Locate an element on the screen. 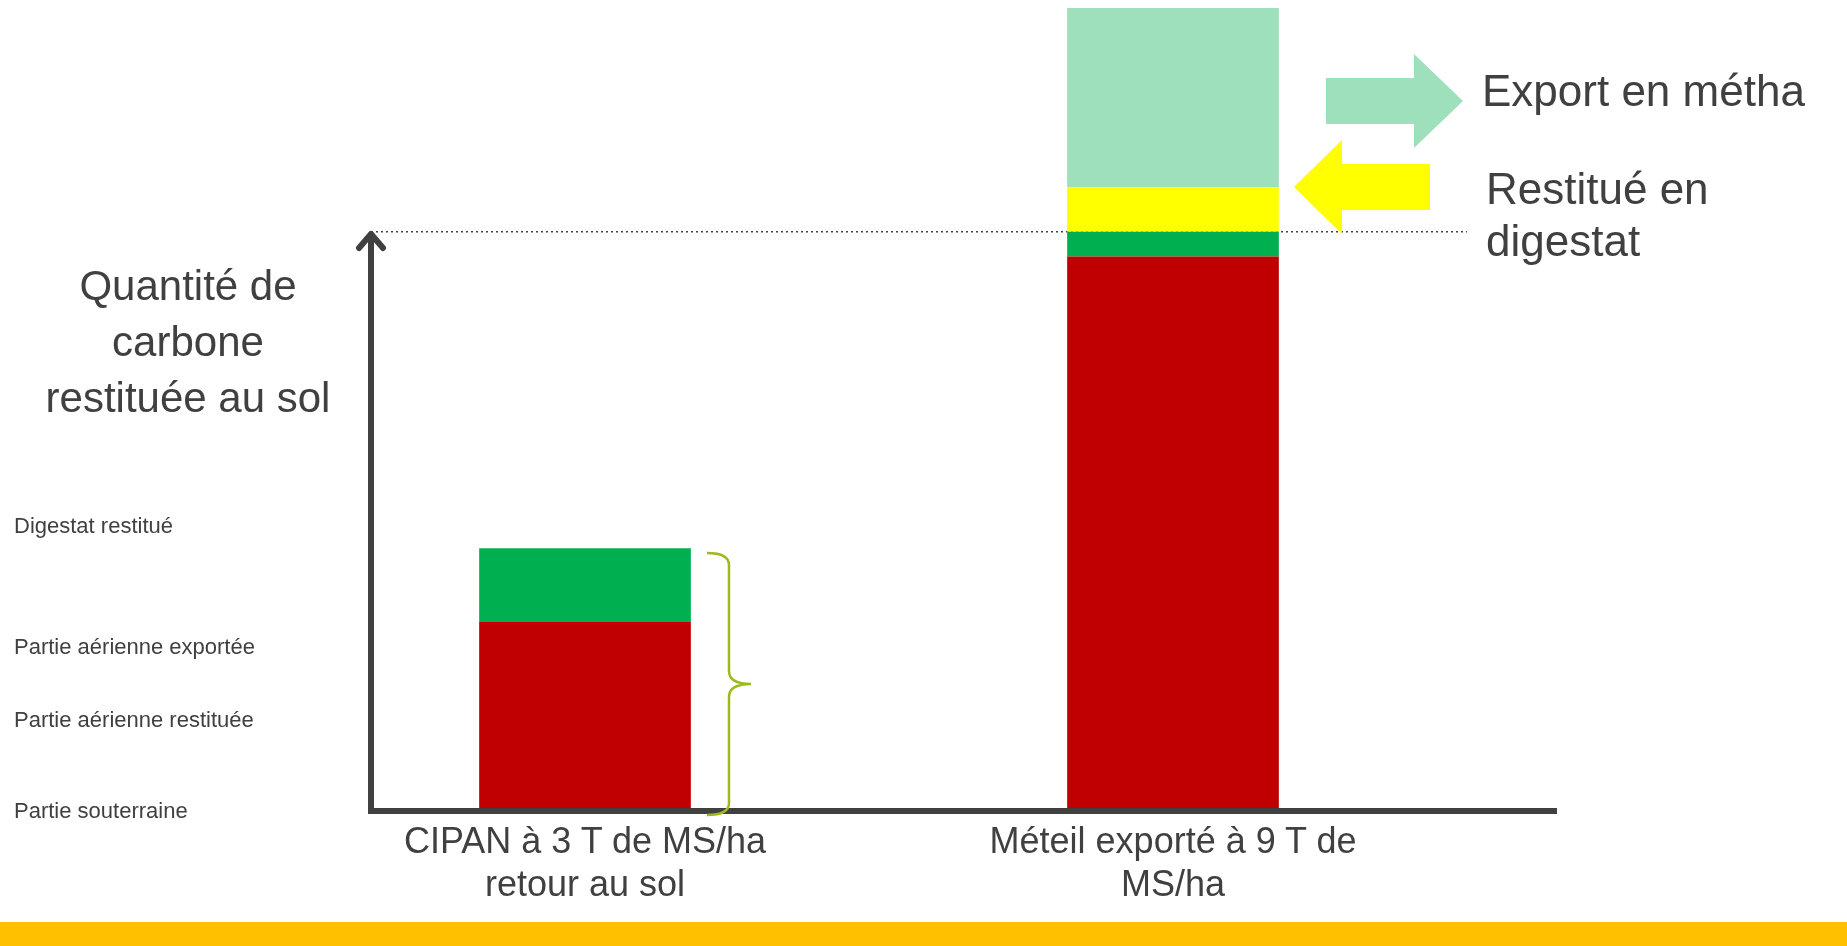 This screenshot has height=946, width=1847. text: Partie souterraine is located at coordinates (101, 811).